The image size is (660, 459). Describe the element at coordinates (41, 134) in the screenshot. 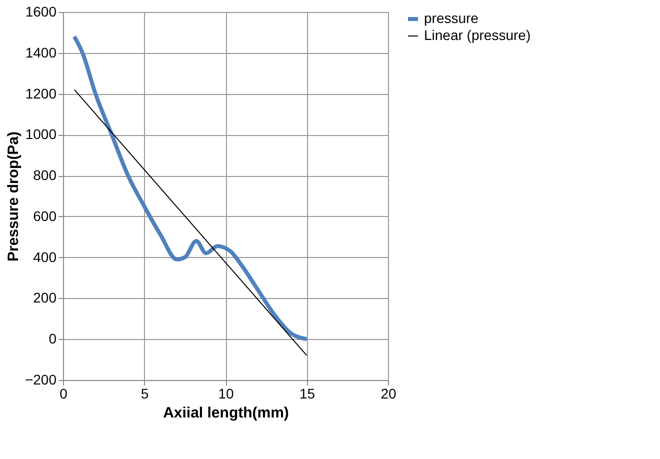

I see `y-tick-label: 1000` at that location.